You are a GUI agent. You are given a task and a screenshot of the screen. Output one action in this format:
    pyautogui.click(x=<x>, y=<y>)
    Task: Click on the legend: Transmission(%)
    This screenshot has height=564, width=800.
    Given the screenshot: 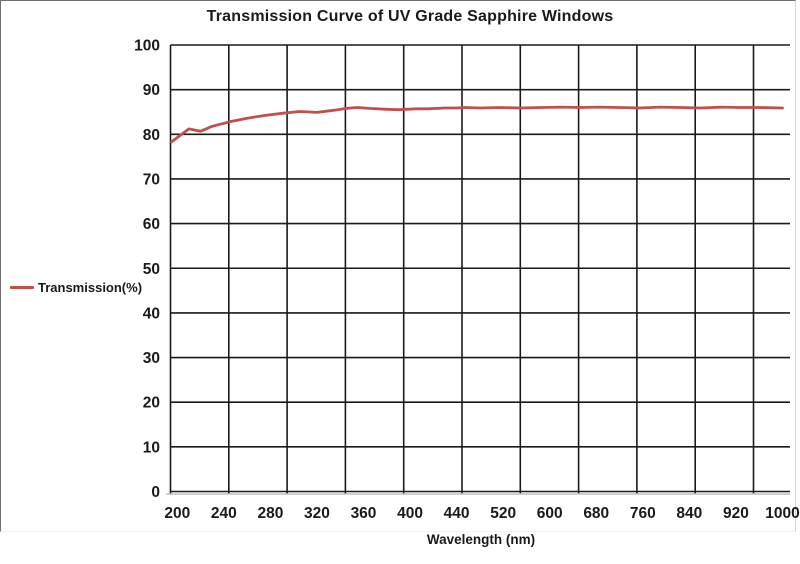 What is the action you would take?
    pyautogui.click(x=76, y=287)
    